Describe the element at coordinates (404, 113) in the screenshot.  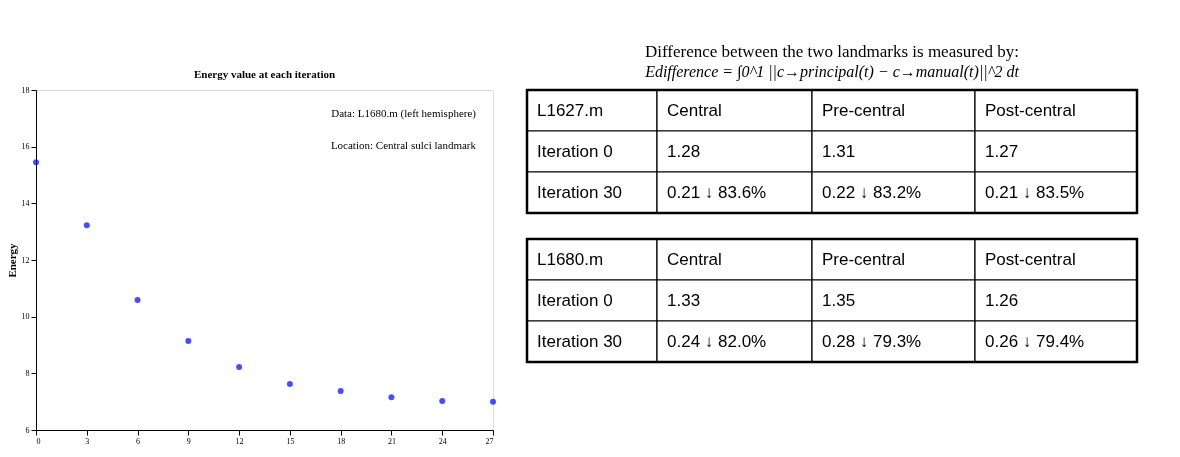
I see `annotation: Data: L1680.m (left hemisphere)` at that location.